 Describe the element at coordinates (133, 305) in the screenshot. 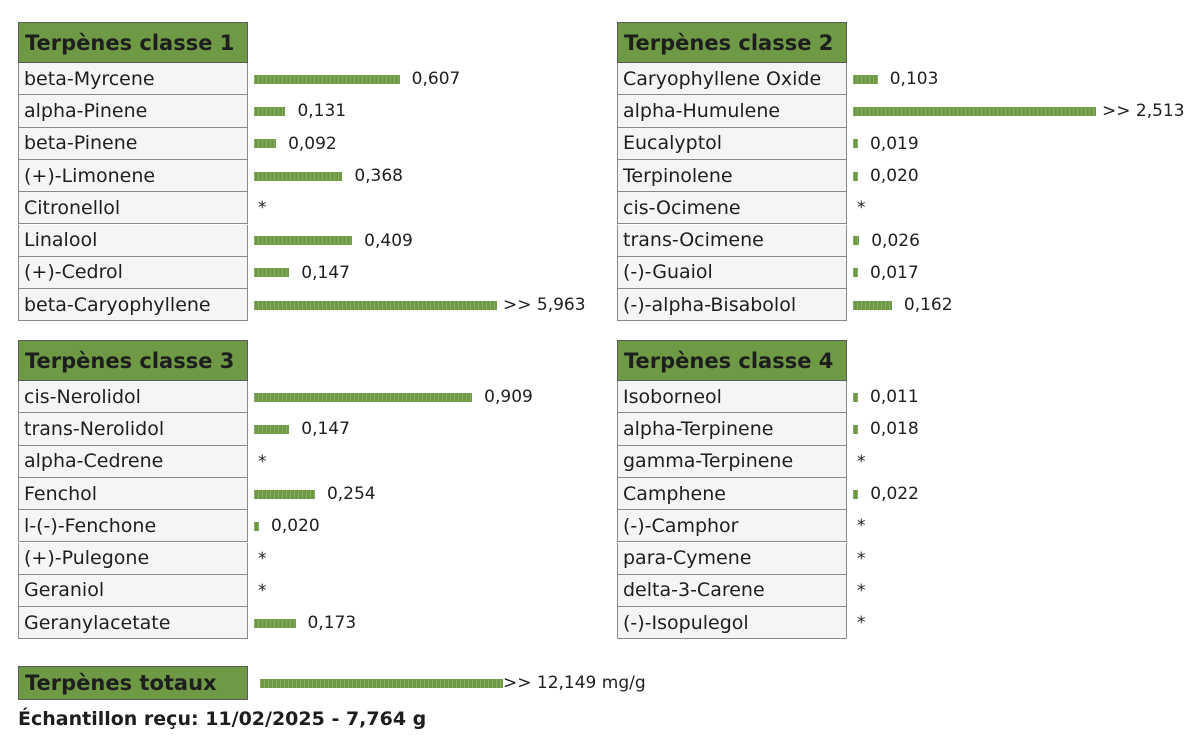

I see `row-name: beta-Caryophyllene` at that location.